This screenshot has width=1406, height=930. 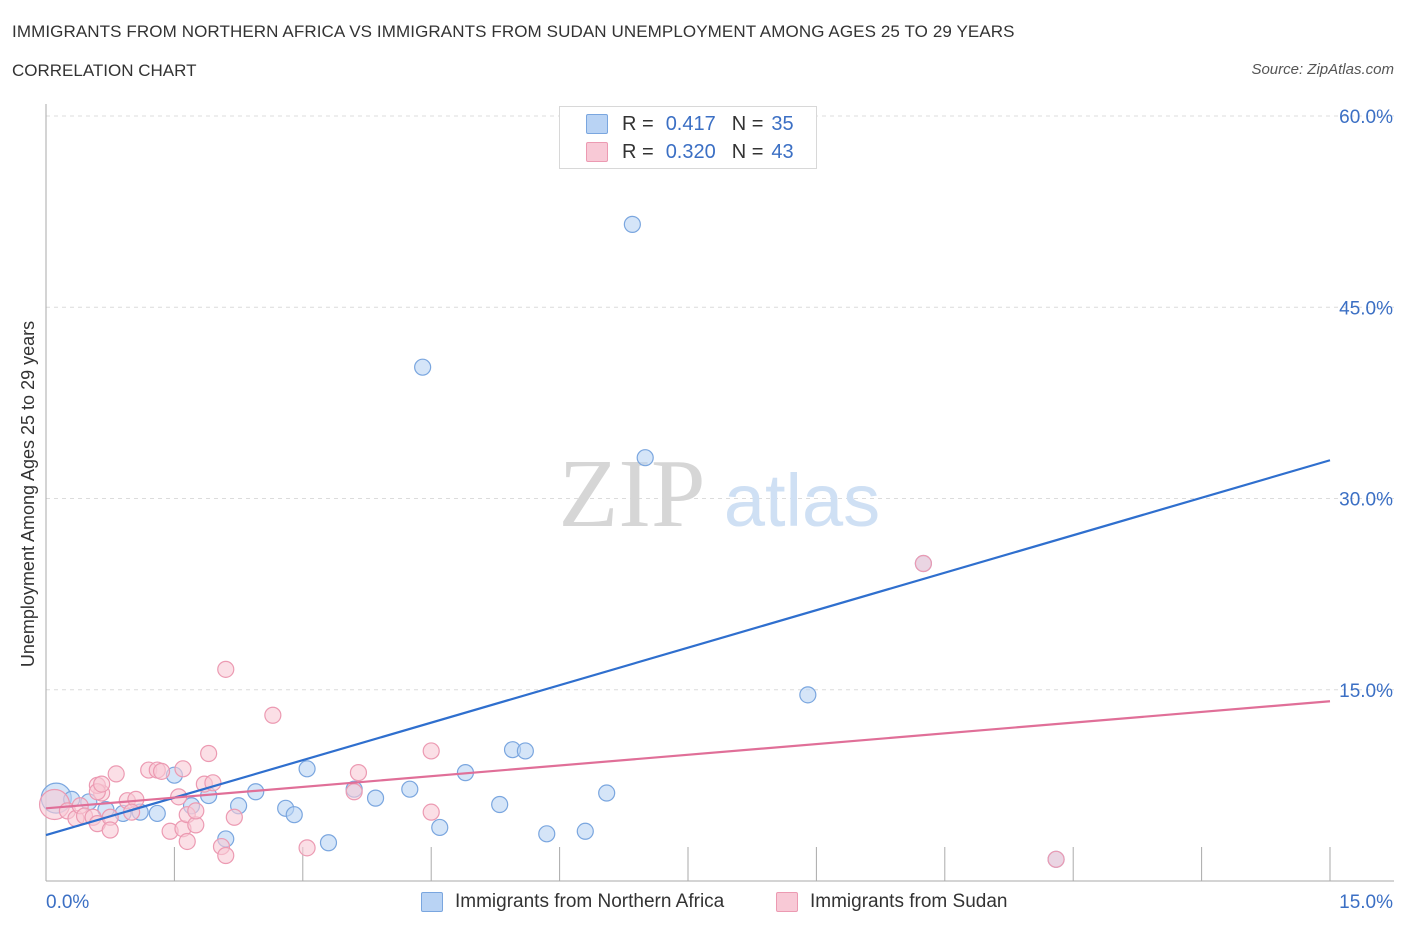 What do you see at coordinates (28, 494) in the screenshot?
I see `y-axis-title: Unemployment Among Ages 25 to 29 years` at bounding box center [28, 494].